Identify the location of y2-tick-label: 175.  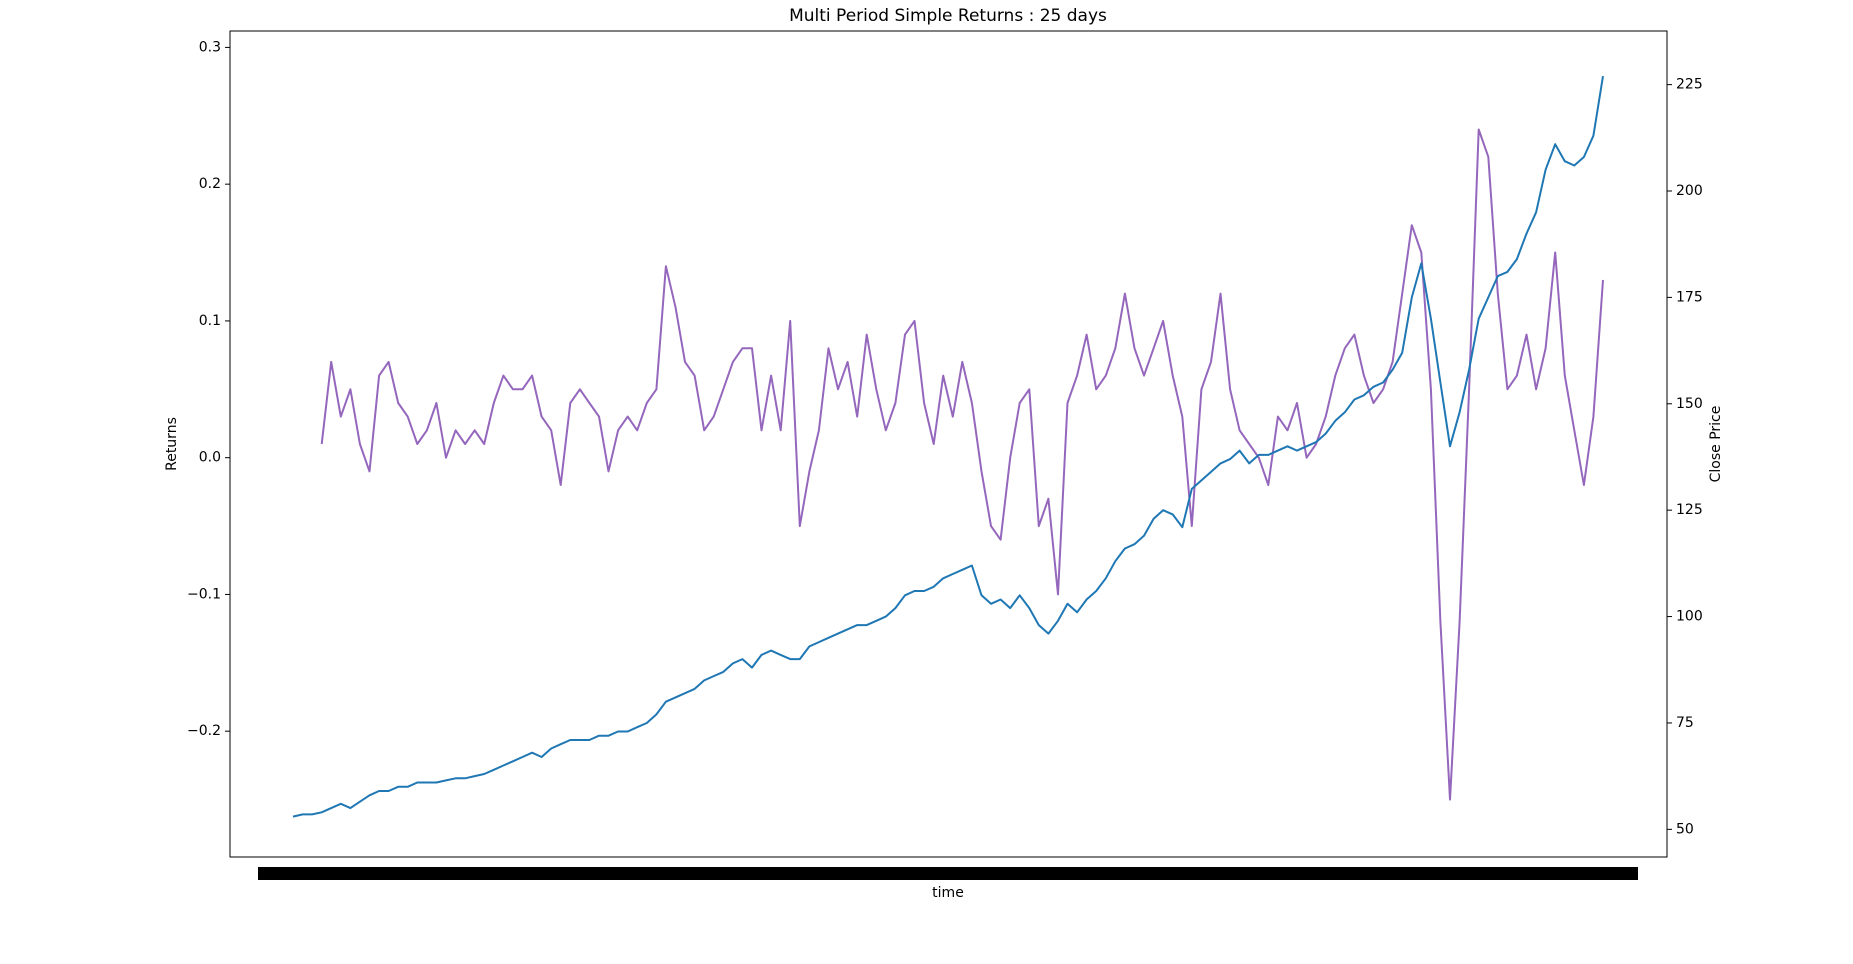
(1689, 297).